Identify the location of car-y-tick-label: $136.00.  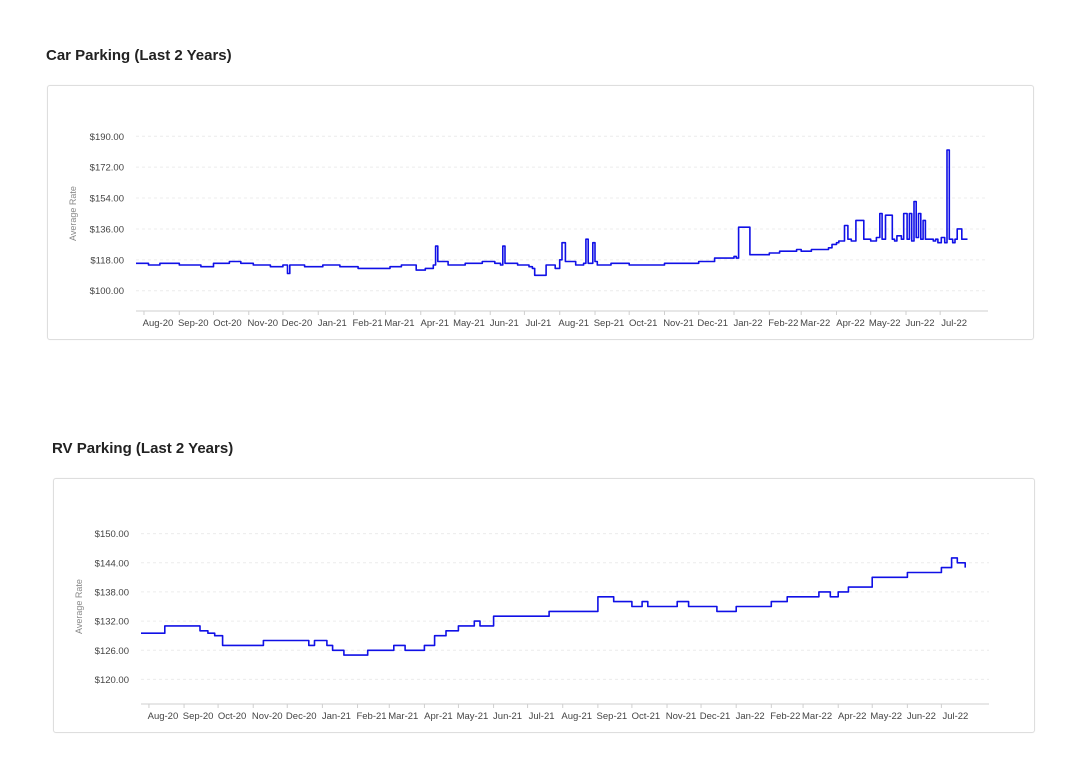
(107, 229).